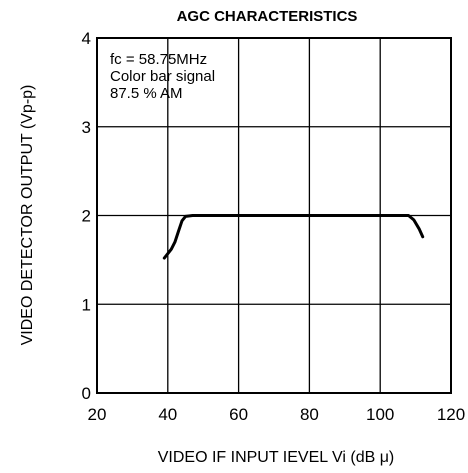 The height and width of the screenshot is (473, 468). I want to click on annotation-block: fc = 58.75MHz Color bar signal 87.5 % AM, so click(162, 76).